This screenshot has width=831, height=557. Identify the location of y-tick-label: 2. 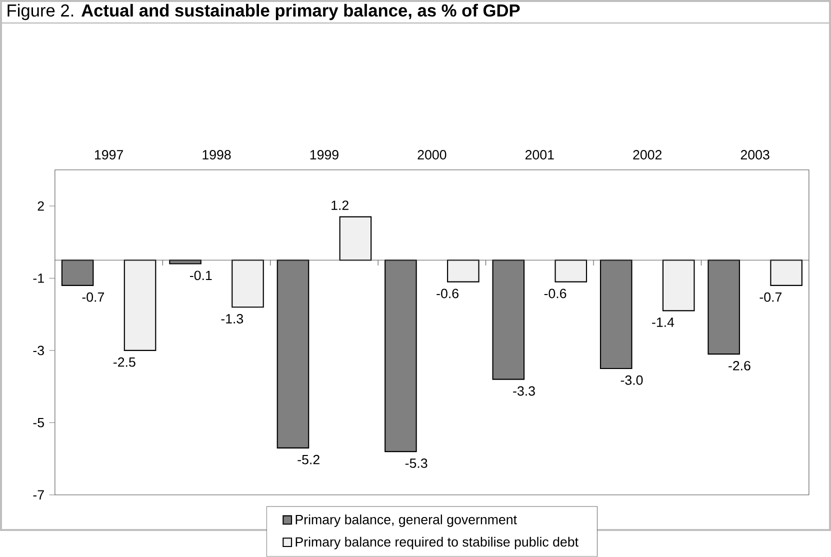
(41, 206).